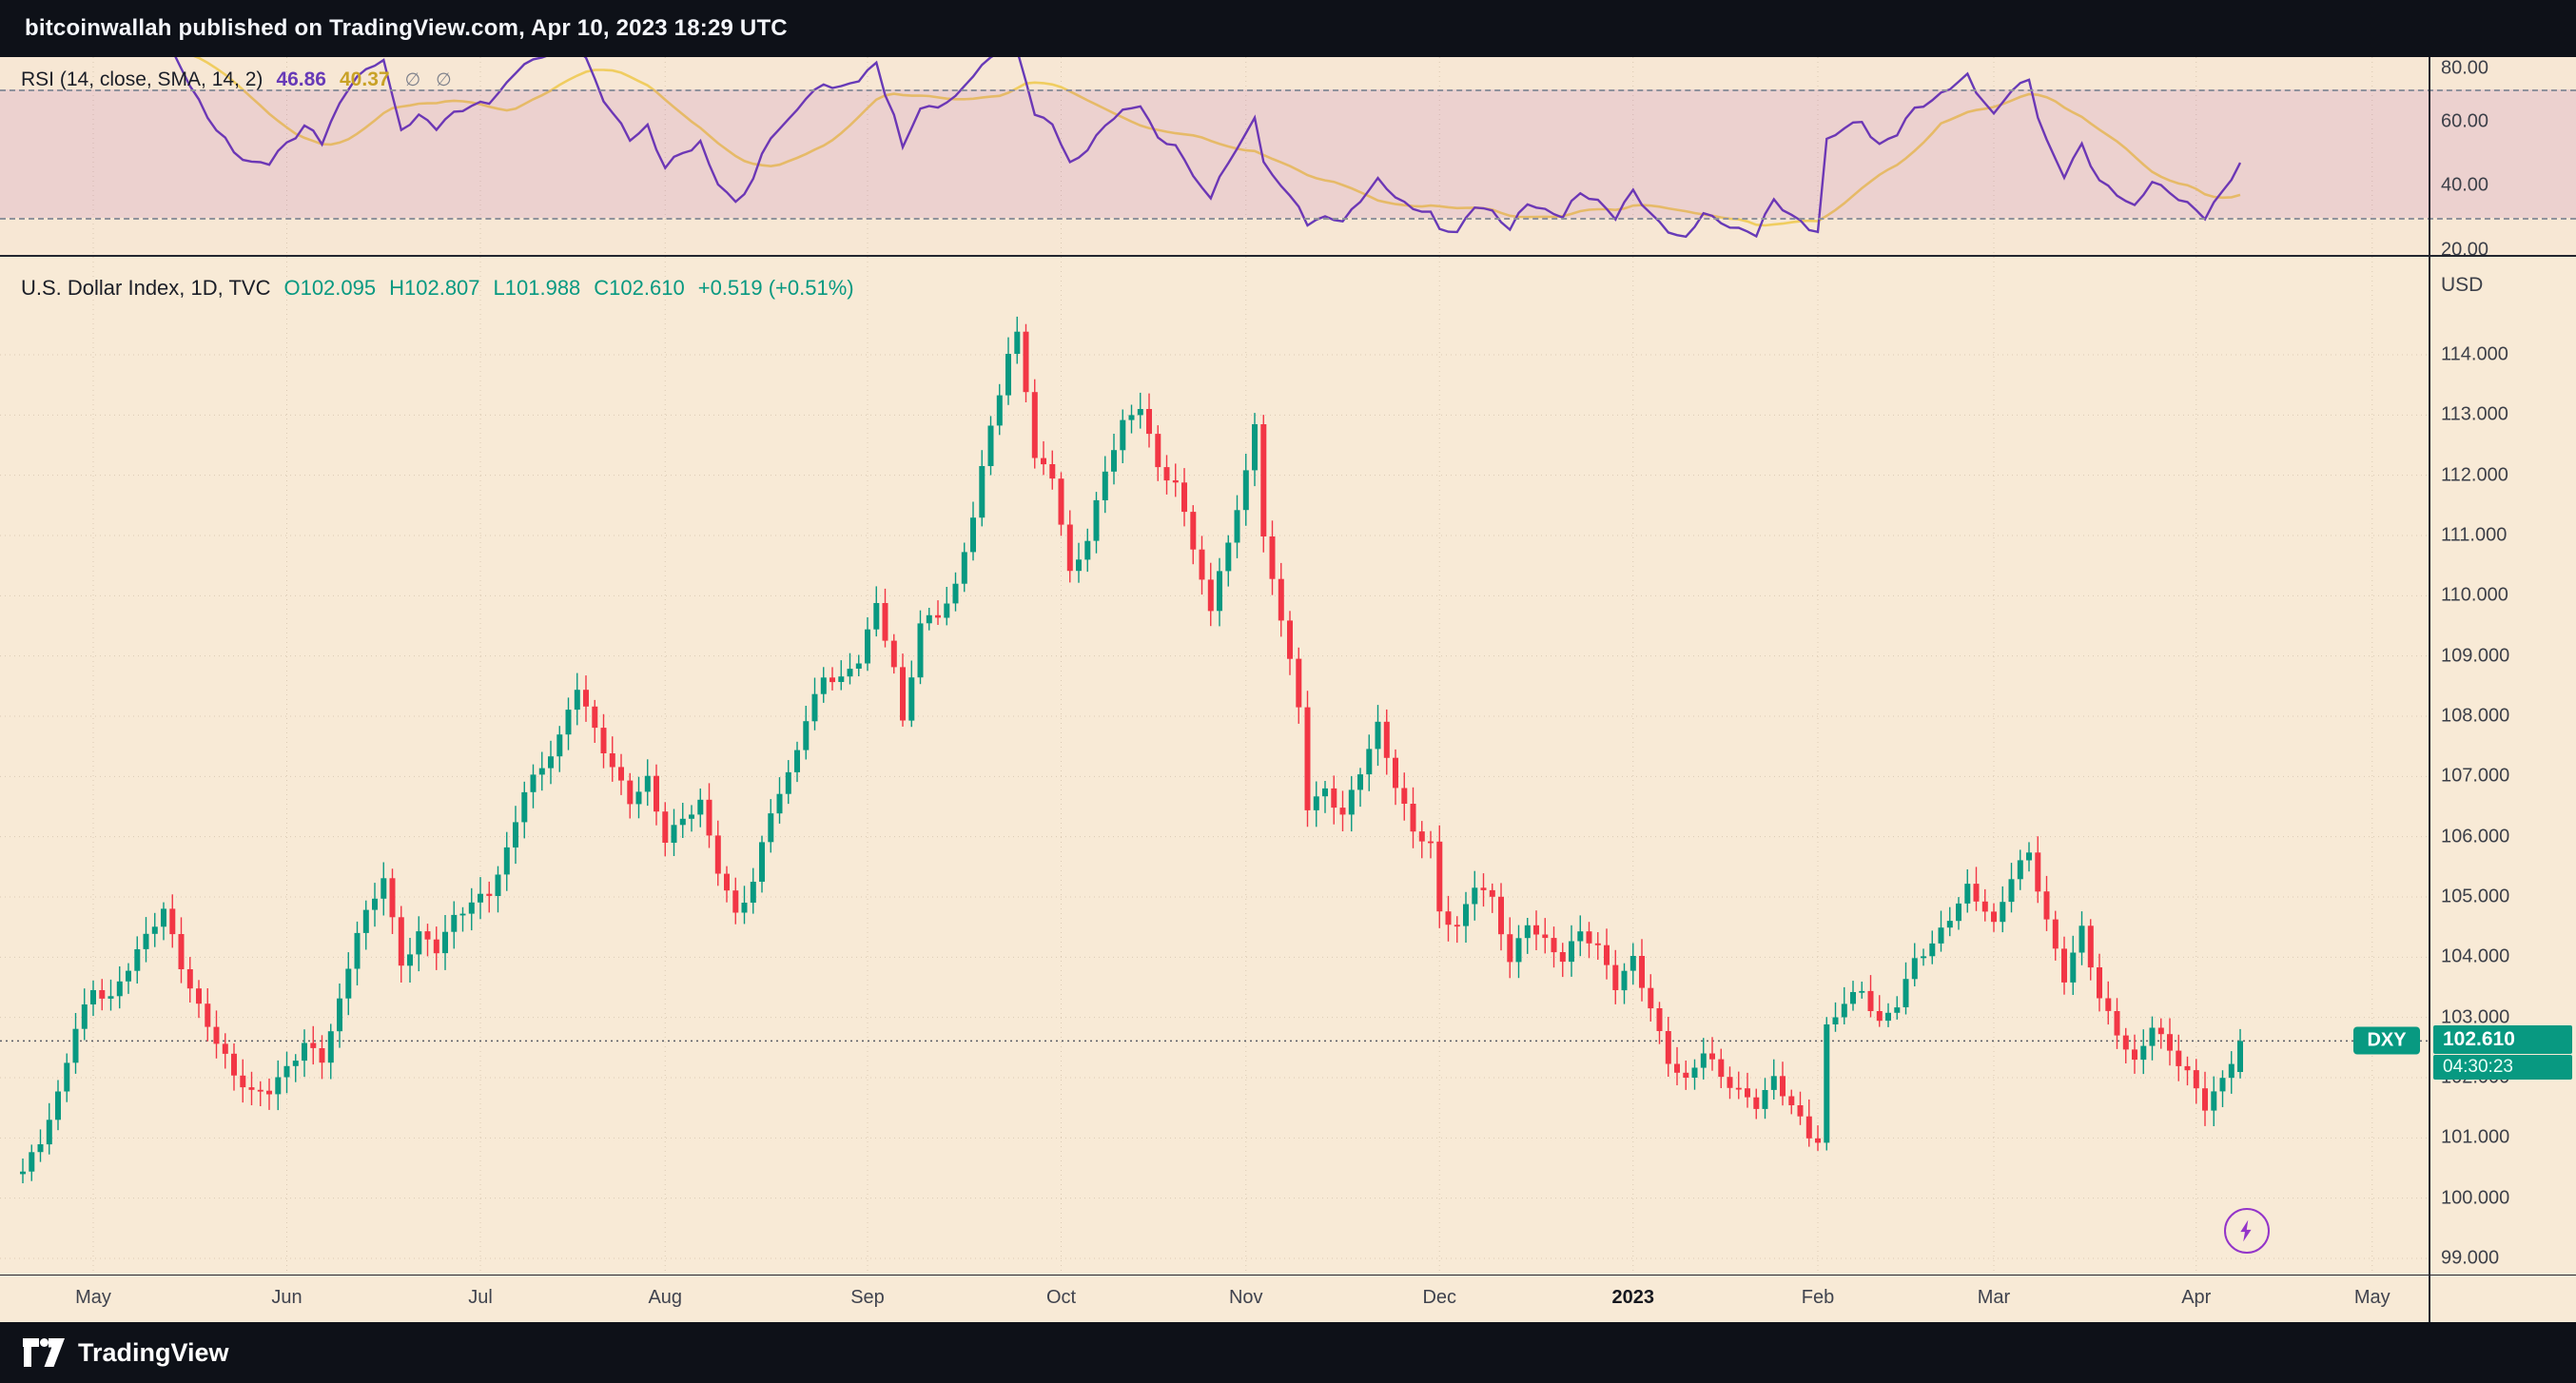  I want to click on price-axis-label: 101.000, so click(2476, 1137).